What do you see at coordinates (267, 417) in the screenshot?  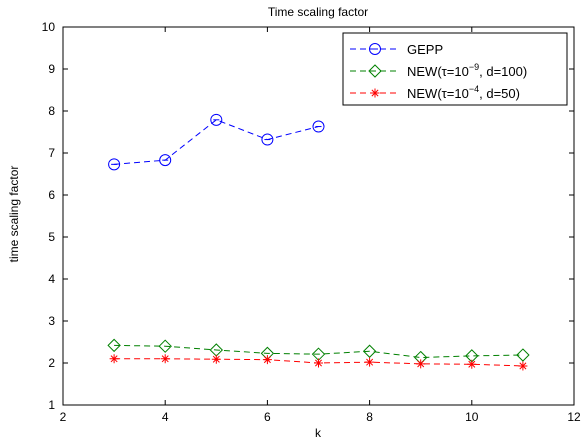 I see `x-tick-label: 6` at bounding box center [267, 417].